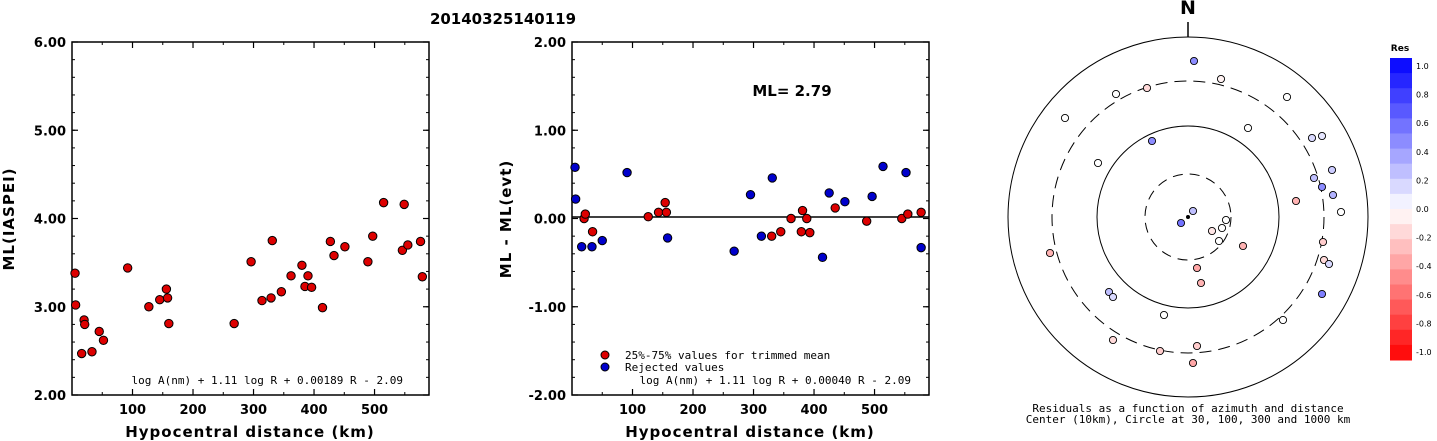  What do you see at coordinates (1400, 49) in the screenshot?
I see `colorbar-title: Res` at bounding box center [1400, 49].